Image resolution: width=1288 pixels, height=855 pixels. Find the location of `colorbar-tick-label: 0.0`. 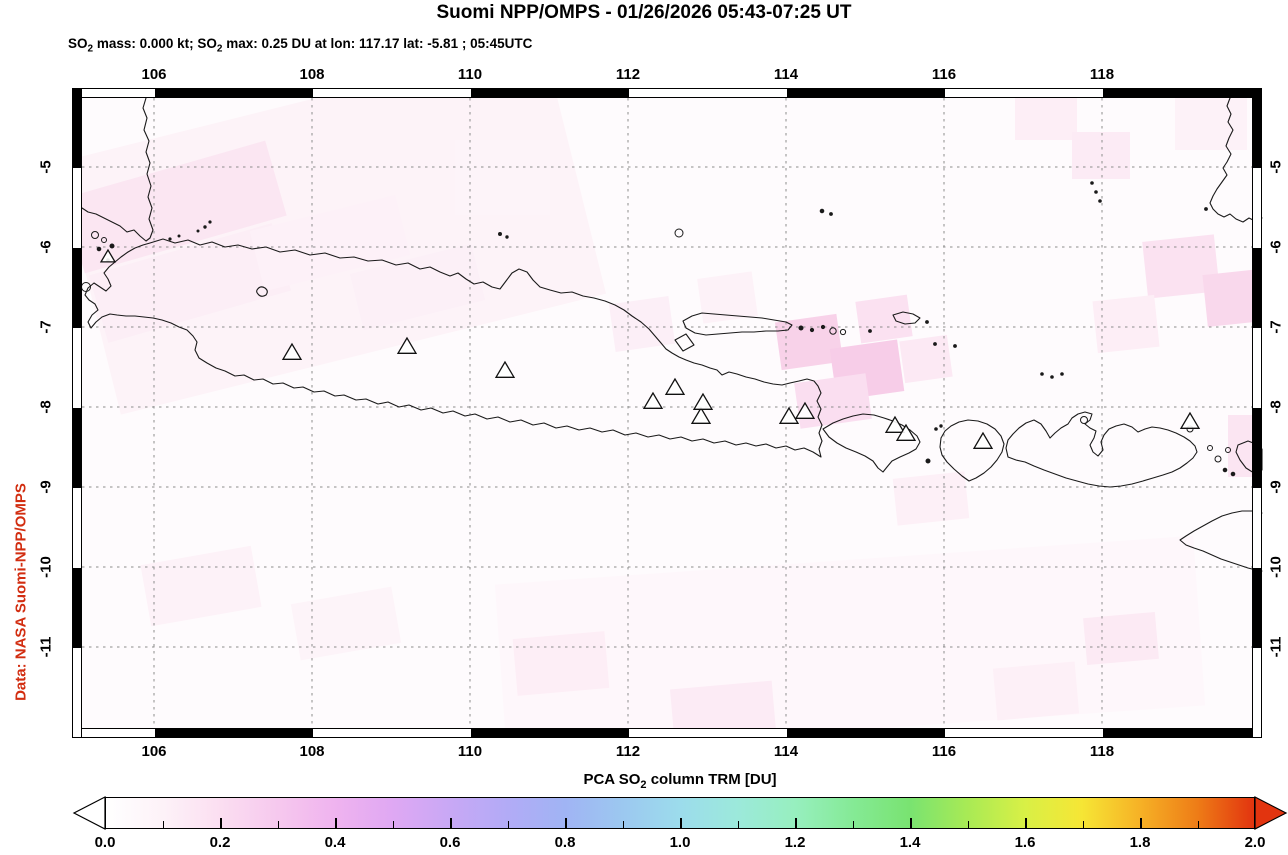

colorbar-tick-label: 0.0 is located at coordinates (105, 842).